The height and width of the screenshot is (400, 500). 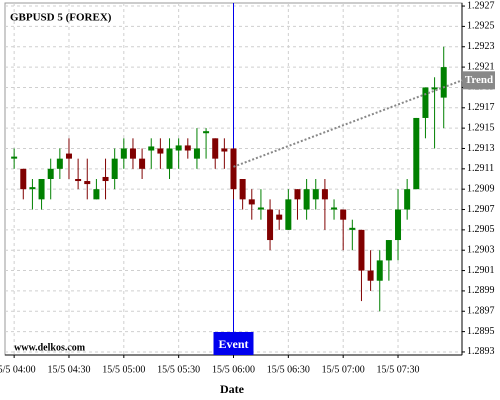 I want to click on chart-title: GBPUSD 5 (FOREX), so click(x=61, y=18).